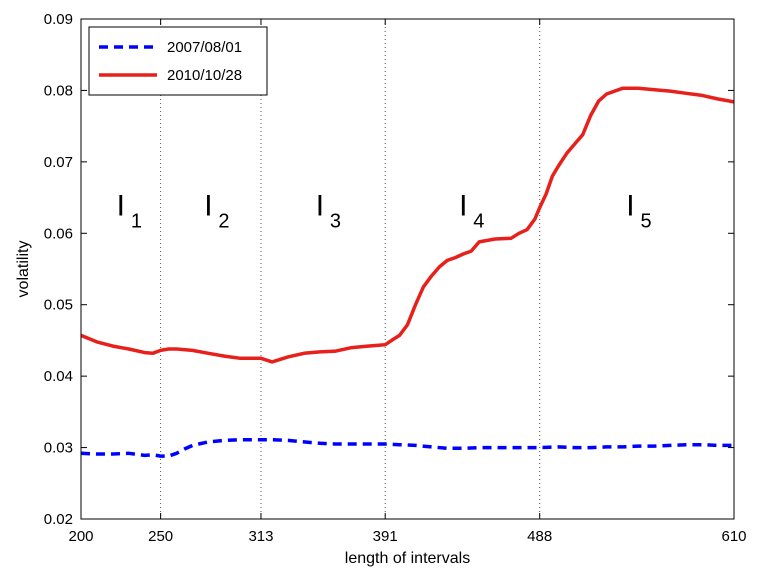 This screenshot has height=577, width=768. I want to click on legend-label-1: 2007/08/01, so click(204, 47).